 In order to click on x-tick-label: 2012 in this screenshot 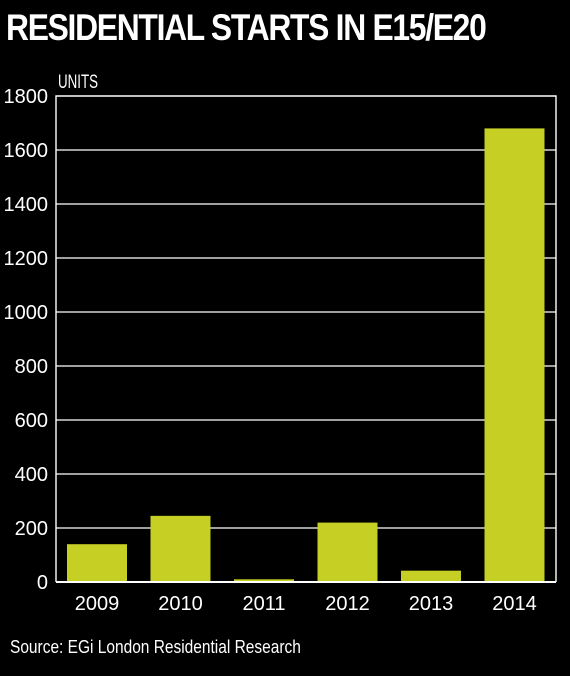, I will do `click(347, 604)`.